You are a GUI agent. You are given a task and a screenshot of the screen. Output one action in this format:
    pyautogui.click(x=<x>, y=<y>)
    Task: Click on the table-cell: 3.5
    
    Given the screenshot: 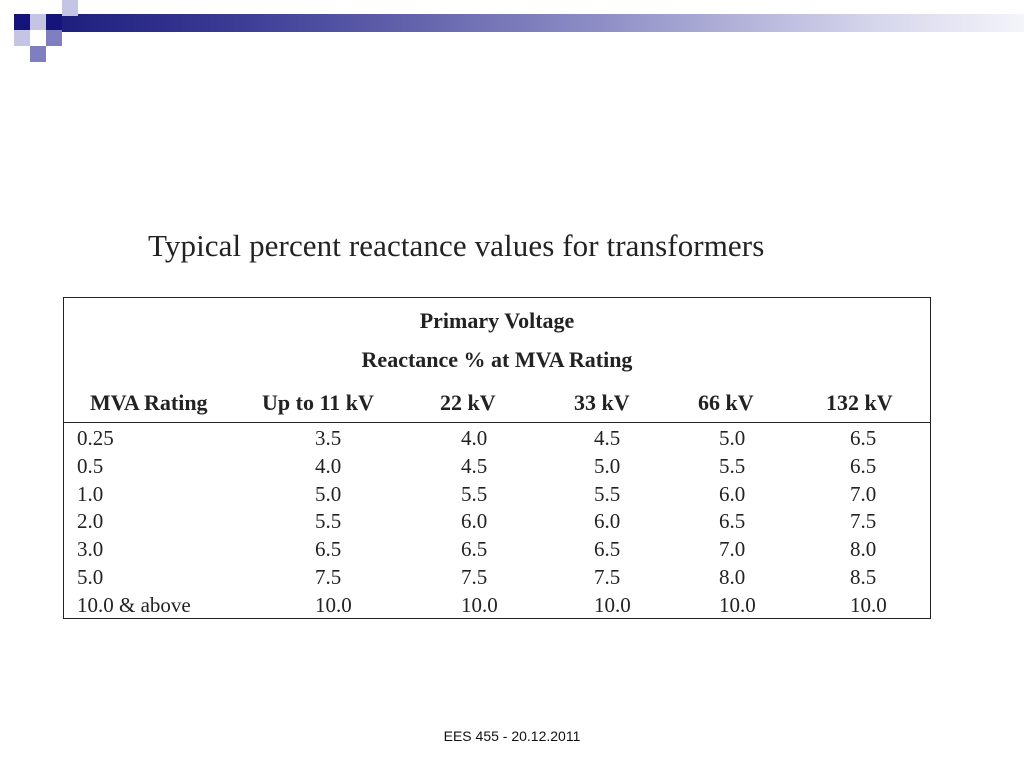 What is the action you would take?
    pyautogui.click(x=328, y=438)
    